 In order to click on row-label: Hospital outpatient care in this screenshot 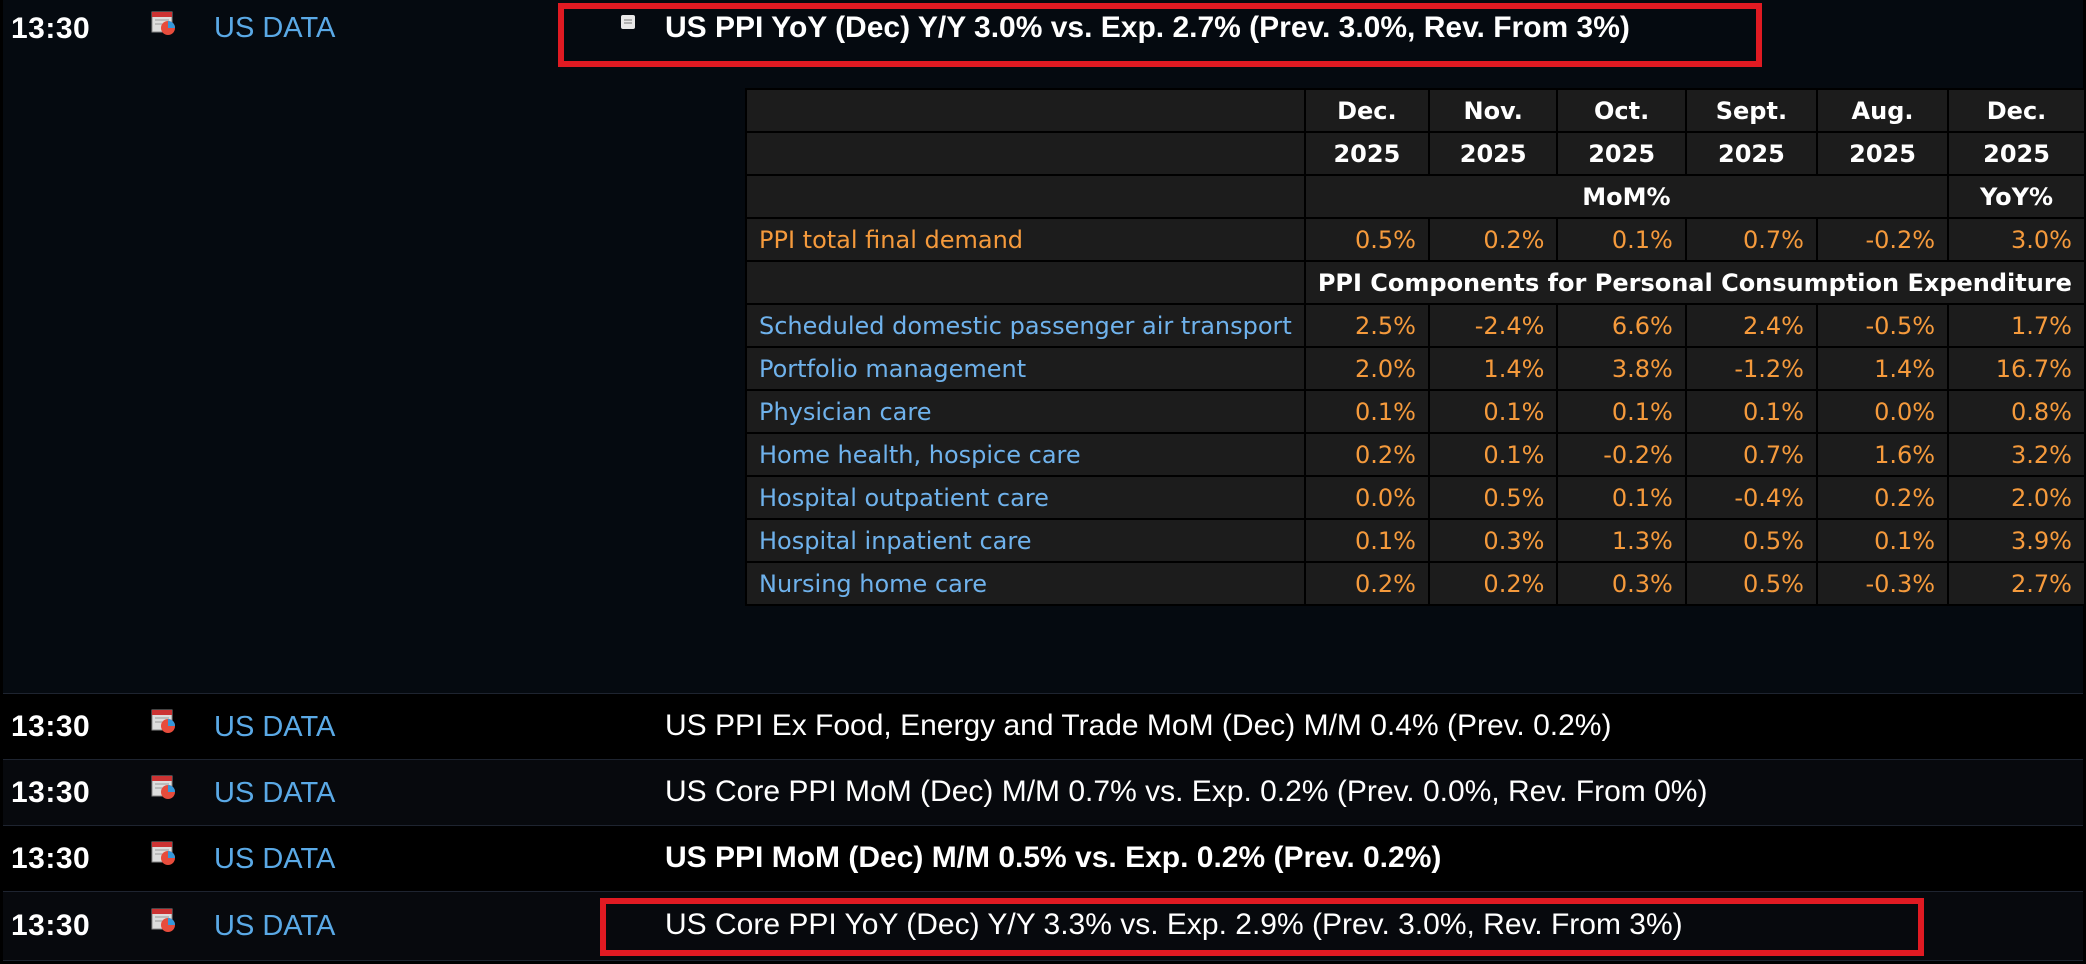, I will do `click(1025, 497)`.